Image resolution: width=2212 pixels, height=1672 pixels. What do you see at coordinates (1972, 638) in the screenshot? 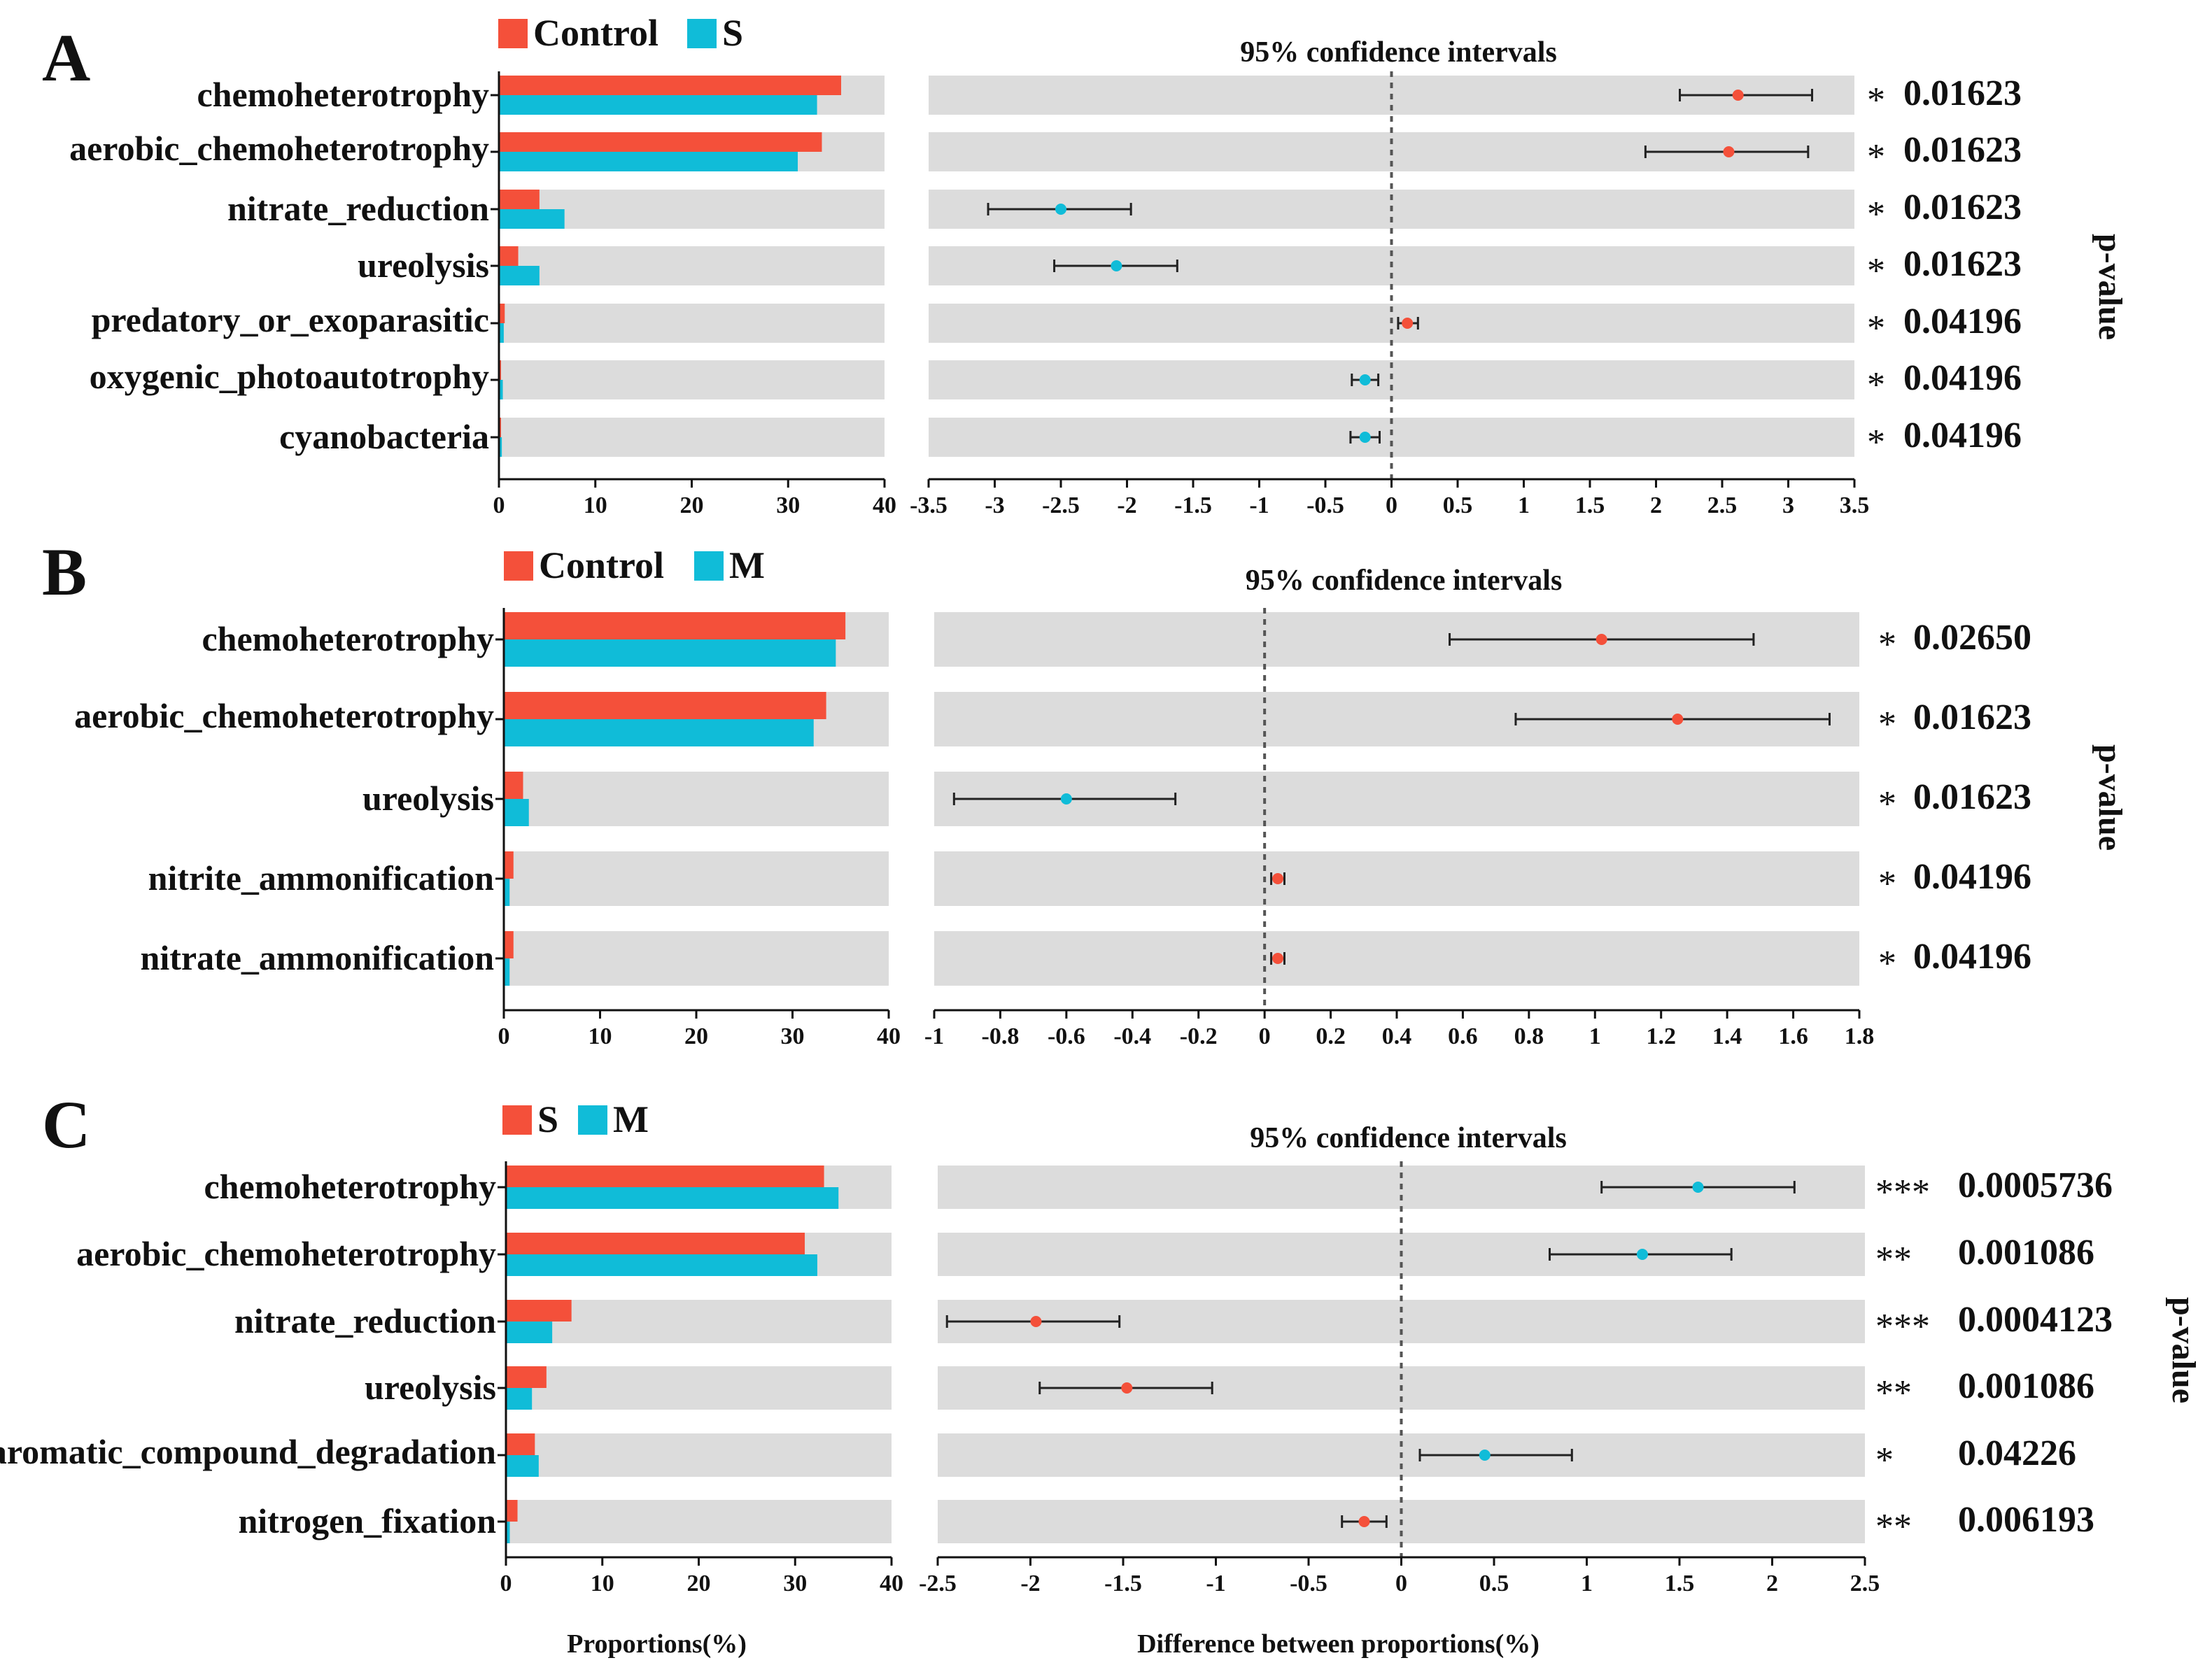
I see `p-value: 0.02650` at bounding box center [1972, 638].